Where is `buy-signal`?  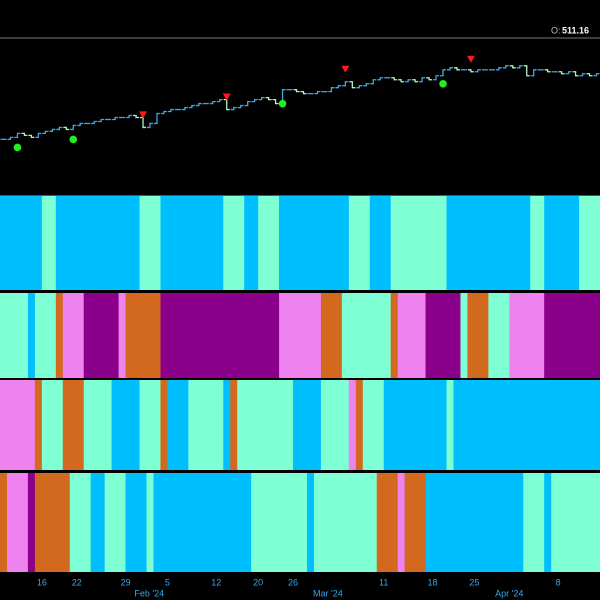 buy-signal is located at coordinates (73, 139).